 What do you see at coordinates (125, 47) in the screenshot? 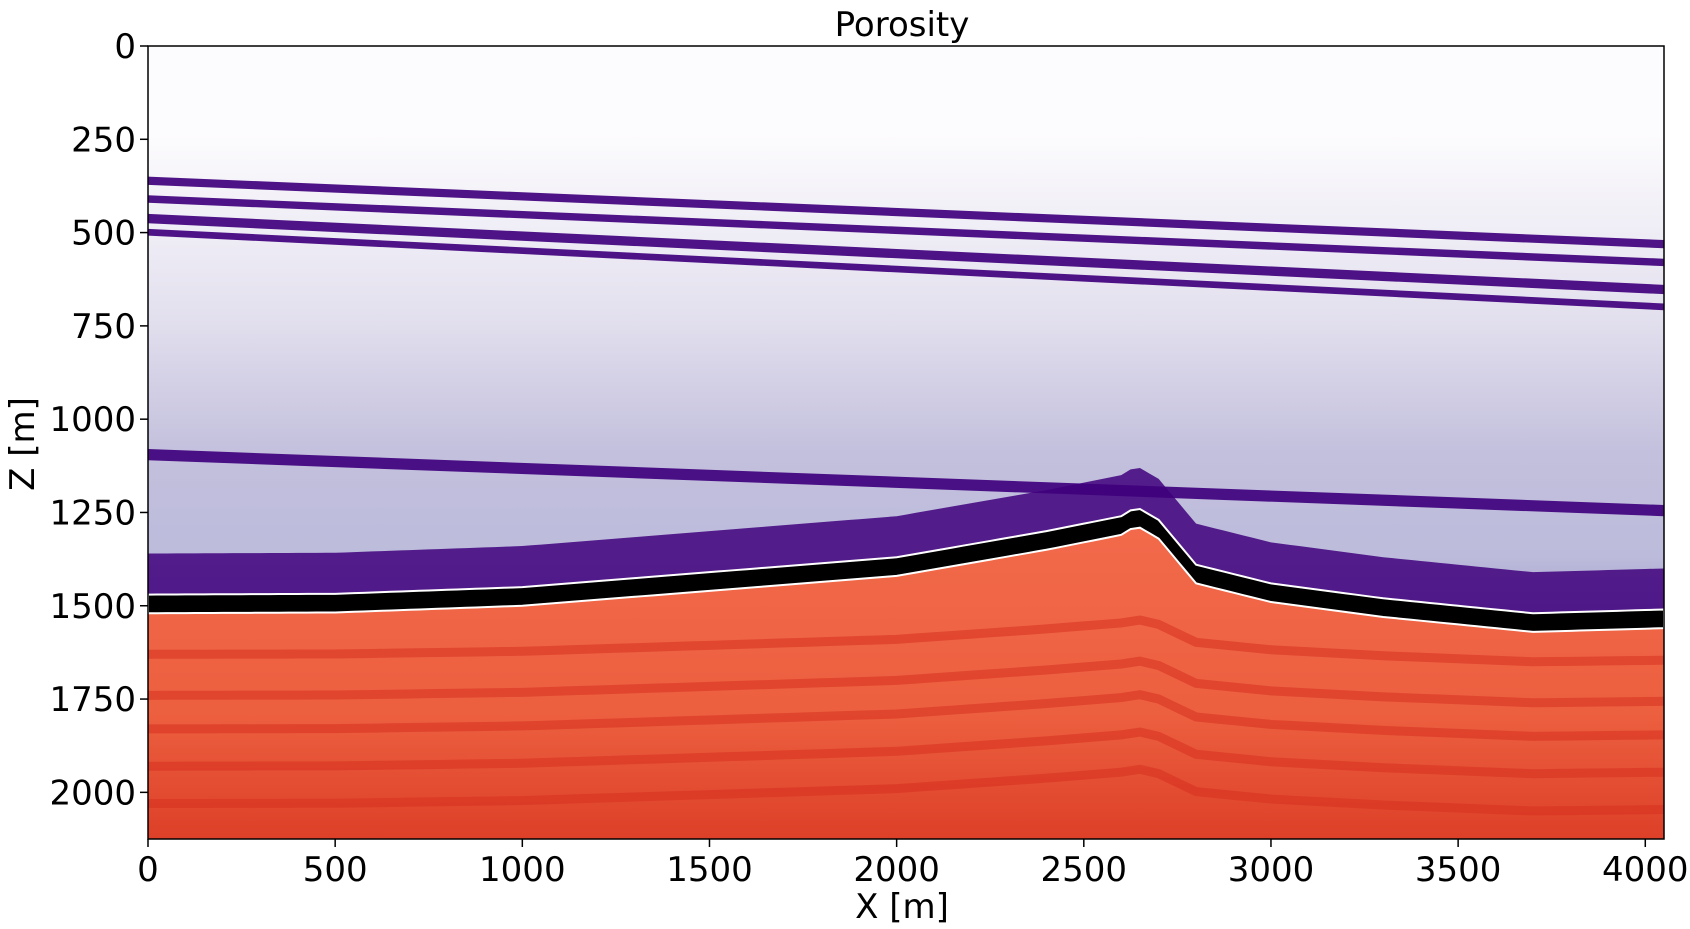
I see `y-tick-label: 0` at bounding box center [125, 47].